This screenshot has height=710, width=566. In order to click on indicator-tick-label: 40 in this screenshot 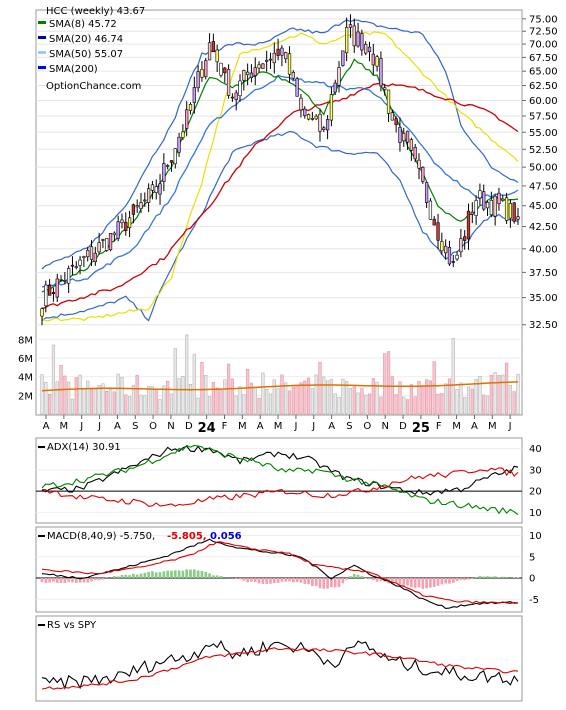, I will do `click(535, 449)`.